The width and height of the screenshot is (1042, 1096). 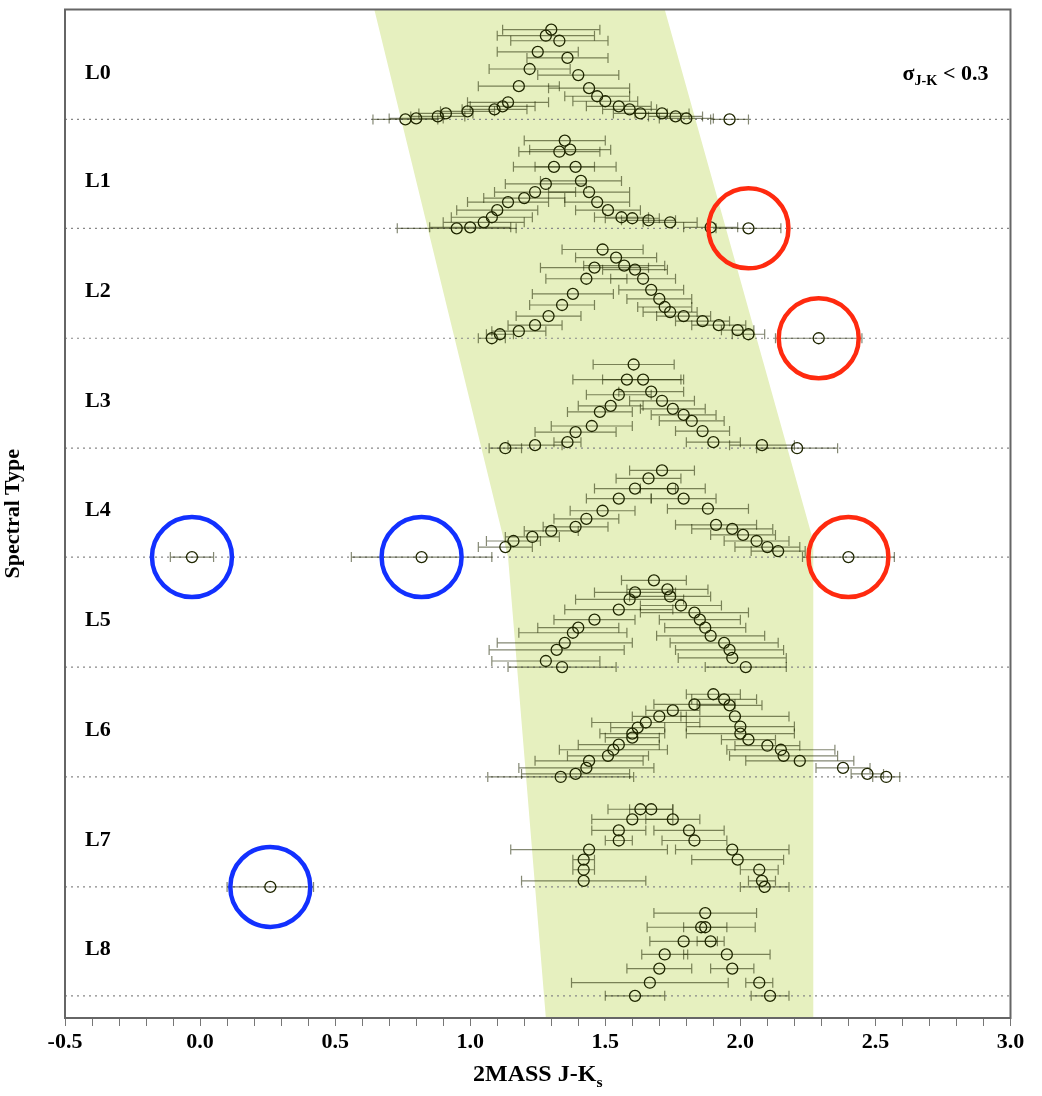 What do you see at coordinates (98, 619) in the screenshot?
I see `annotation: L5` at bounding box center [98, 619].